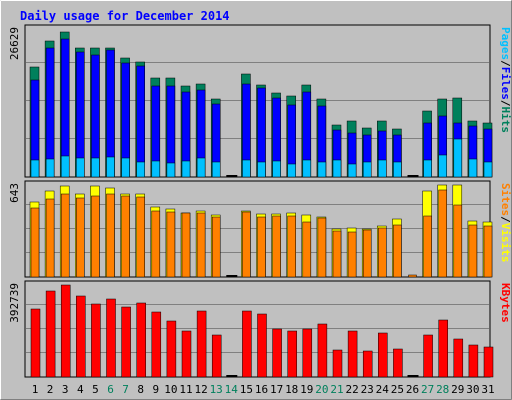 Image resolution: width=512 pixels, height=400 pixels. I want to click on x-tick-label: 19, so click(306, 389).